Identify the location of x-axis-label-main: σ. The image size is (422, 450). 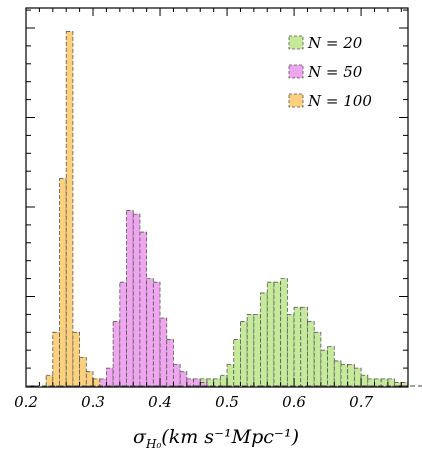
(140, 437).